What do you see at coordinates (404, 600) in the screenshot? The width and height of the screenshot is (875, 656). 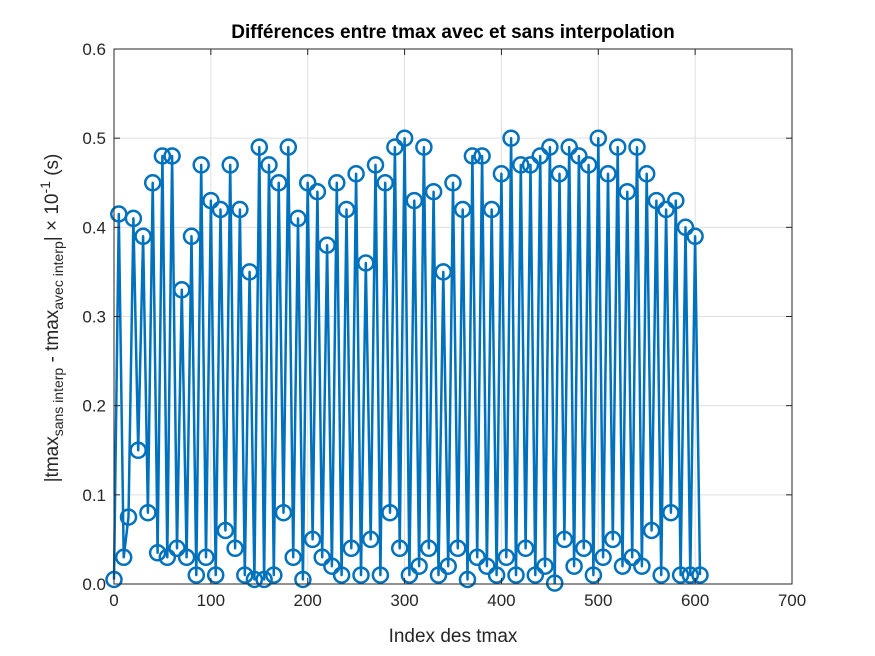 I see `x-tick-label: 300` at bounding box center [404, 600].